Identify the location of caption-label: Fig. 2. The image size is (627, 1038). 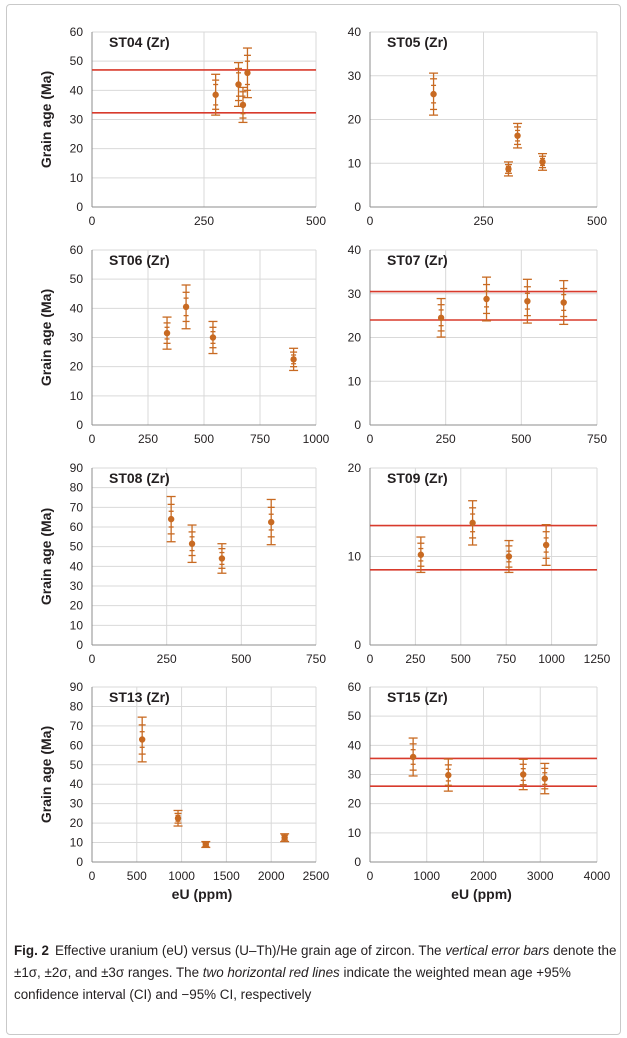
(31, 950).